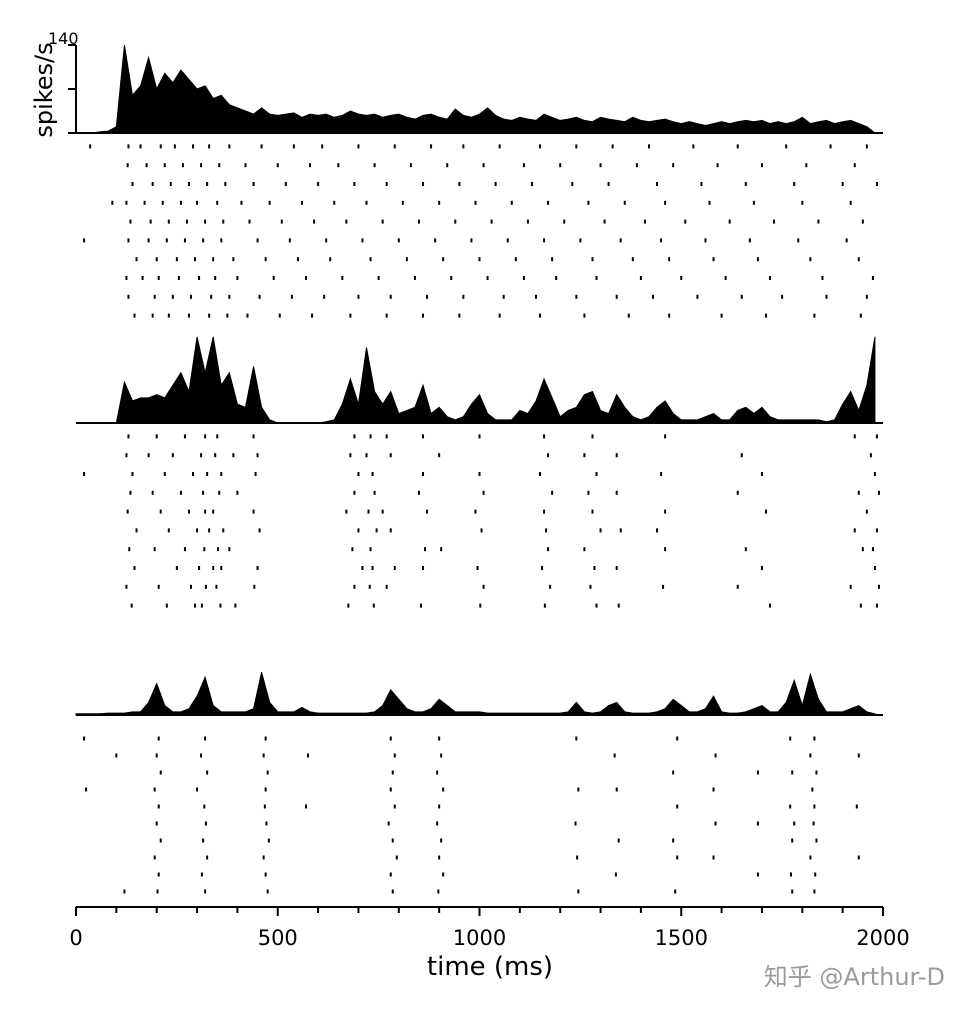 This screenshot has height=1015, width=973. Describe the element at coordinates (479, 938) in the screenshot. I see `x-tick-label: 1000` at that location.